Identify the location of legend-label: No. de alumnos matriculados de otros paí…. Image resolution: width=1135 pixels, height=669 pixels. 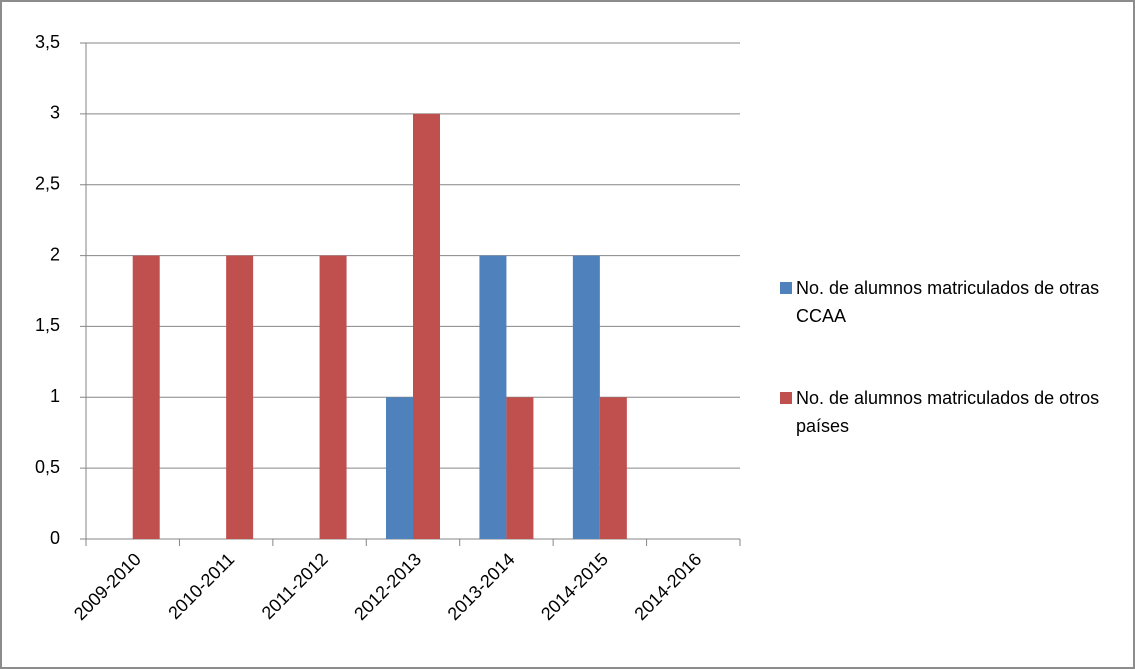
(948, 412).